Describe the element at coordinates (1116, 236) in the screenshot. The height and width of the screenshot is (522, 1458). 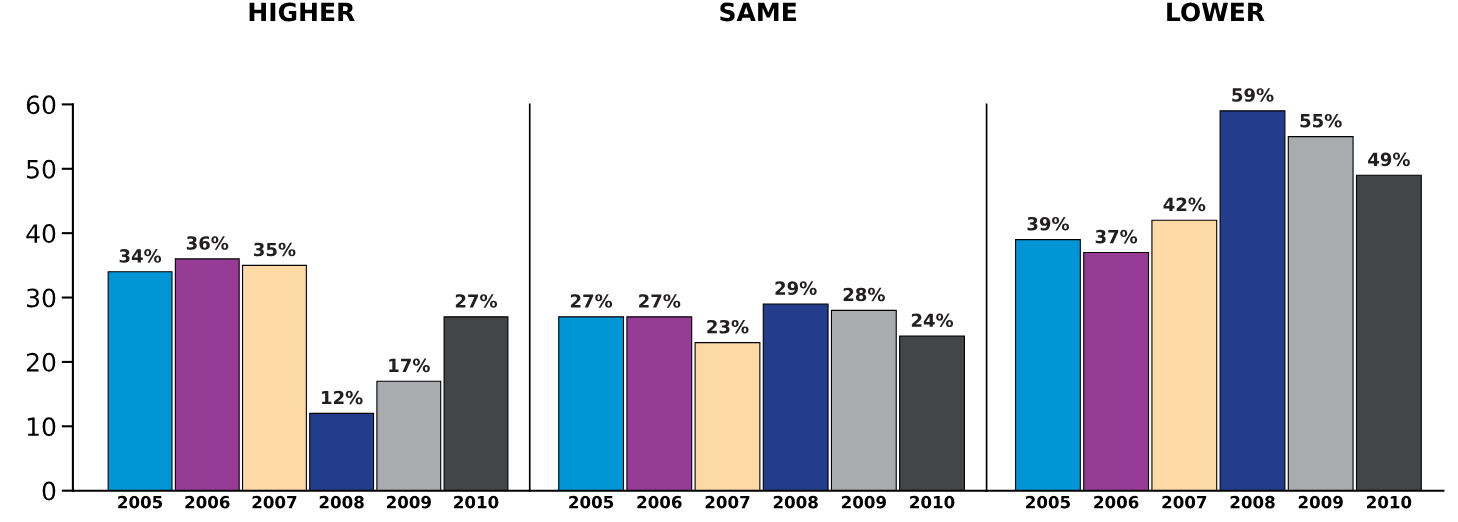
I see `data-label: 37%` at that location.